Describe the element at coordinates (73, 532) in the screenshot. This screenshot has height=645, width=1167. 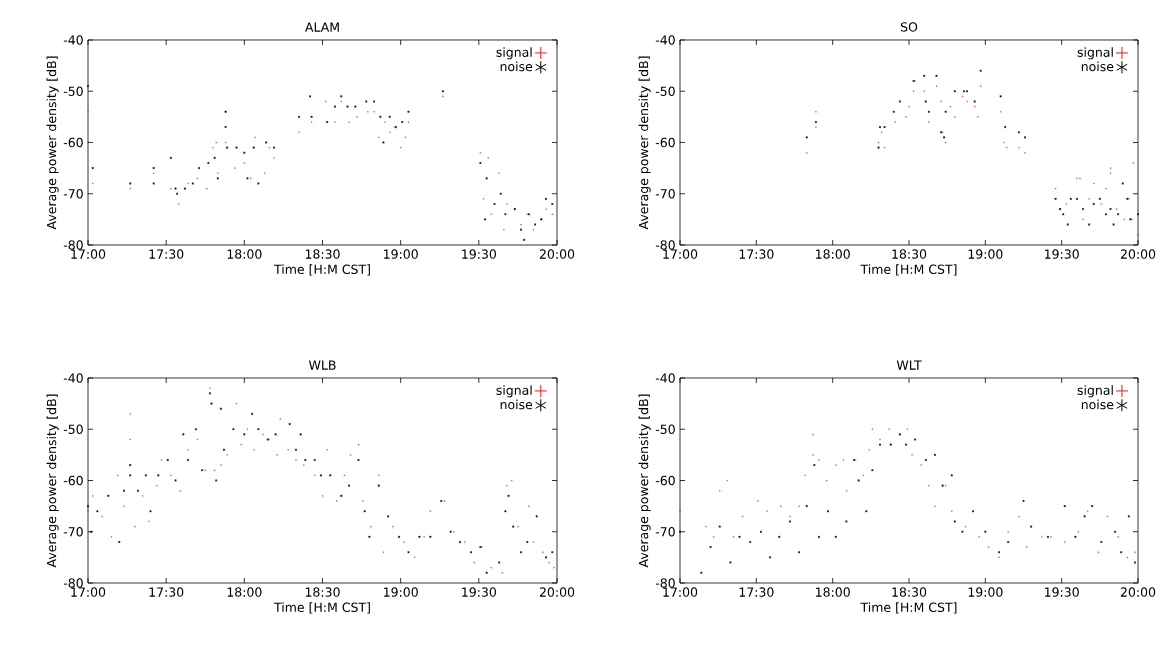
I see `y-tick-label: -70` at that location.